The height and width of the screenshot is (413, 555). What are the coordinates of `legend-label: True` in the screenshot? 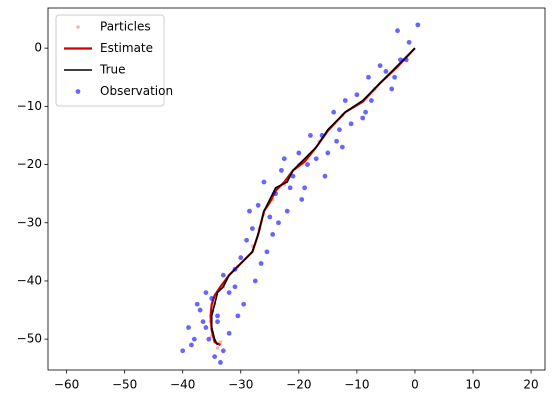 It's located at (112, 70).